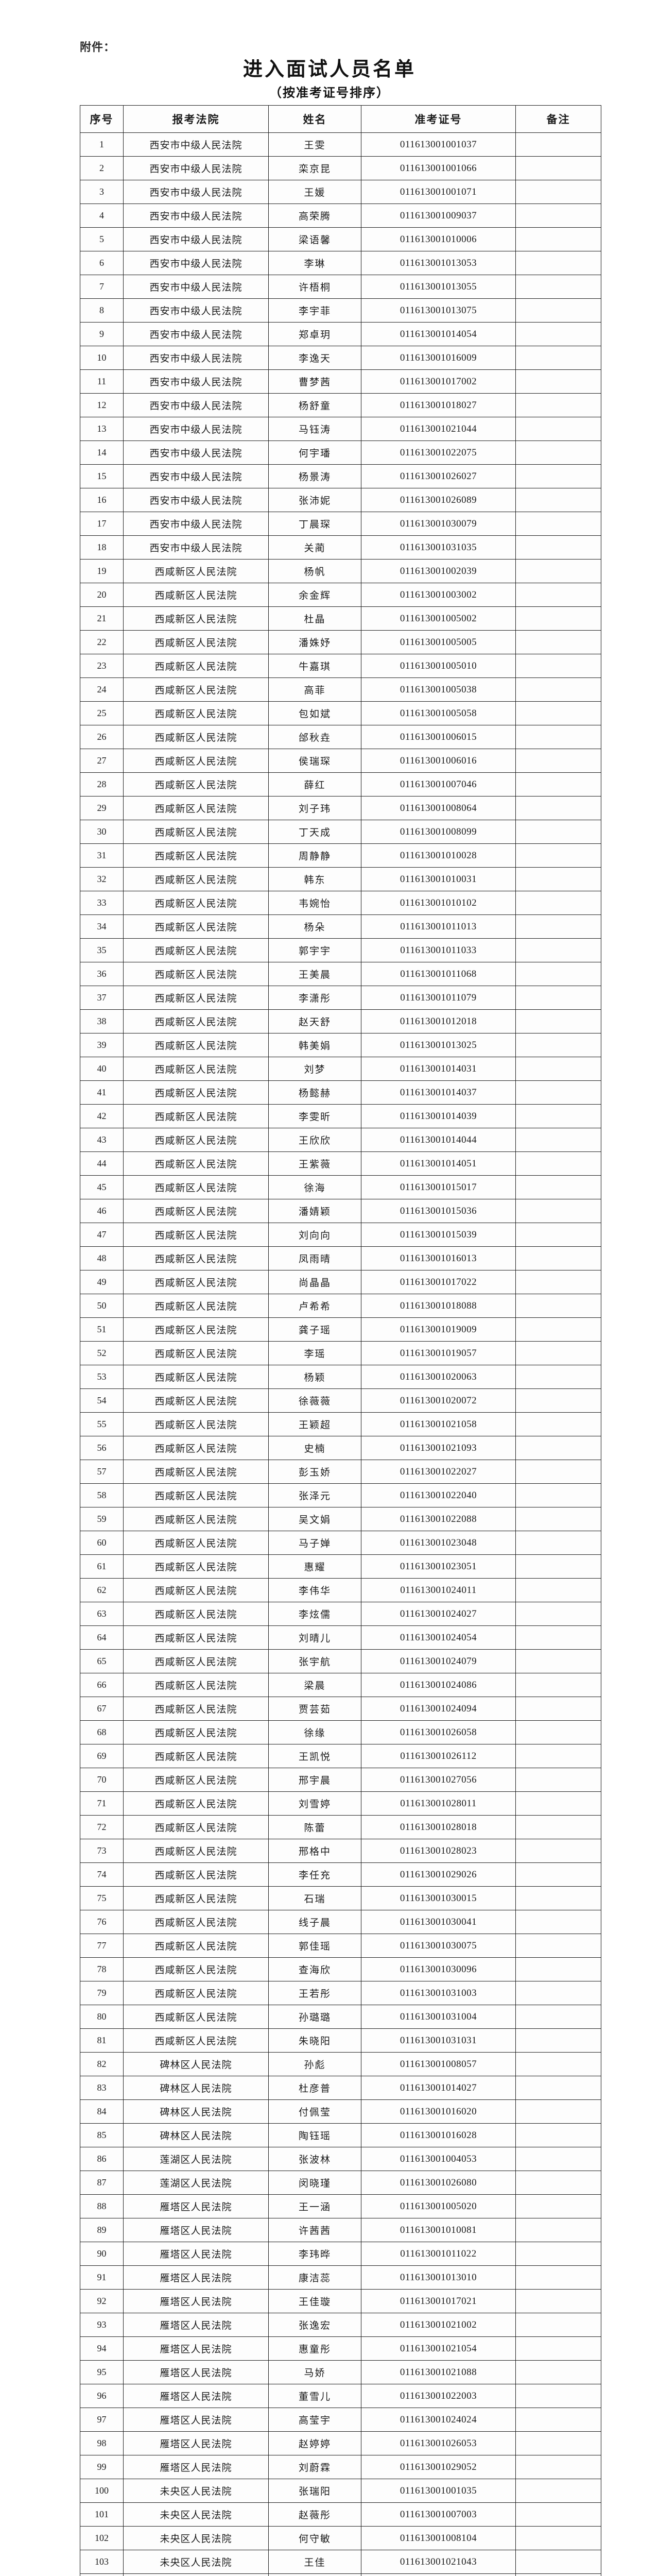  Describe the element at coordinates (341, 2088) in the screenshot. I see `table-row: 83 碑林区人民法院 杜彦普 011613001014027` at that location.